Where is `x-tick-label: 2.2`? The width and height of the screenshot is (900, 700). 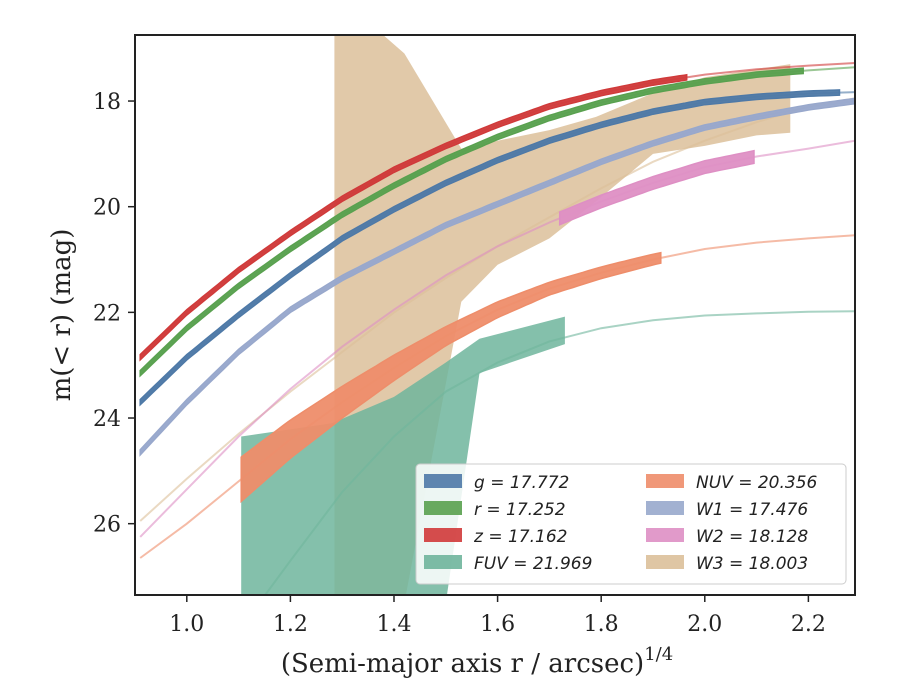 x-tick-label: 2.2 is located at coordinates (808, 624).